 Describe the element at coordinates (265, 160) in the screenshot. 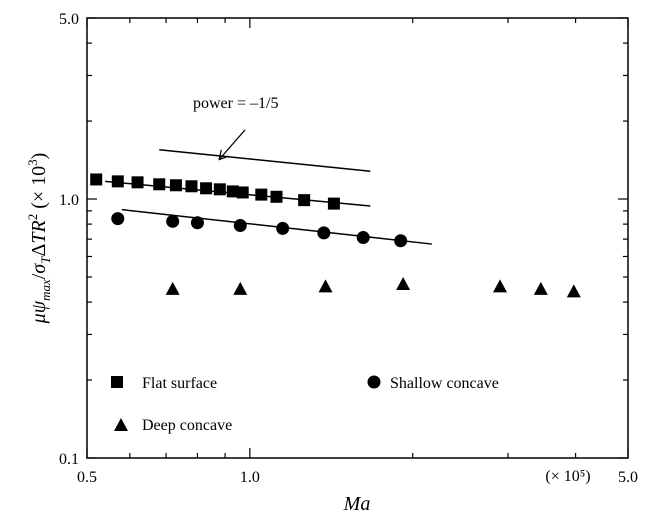

I see `reference-slope-line` at that location.